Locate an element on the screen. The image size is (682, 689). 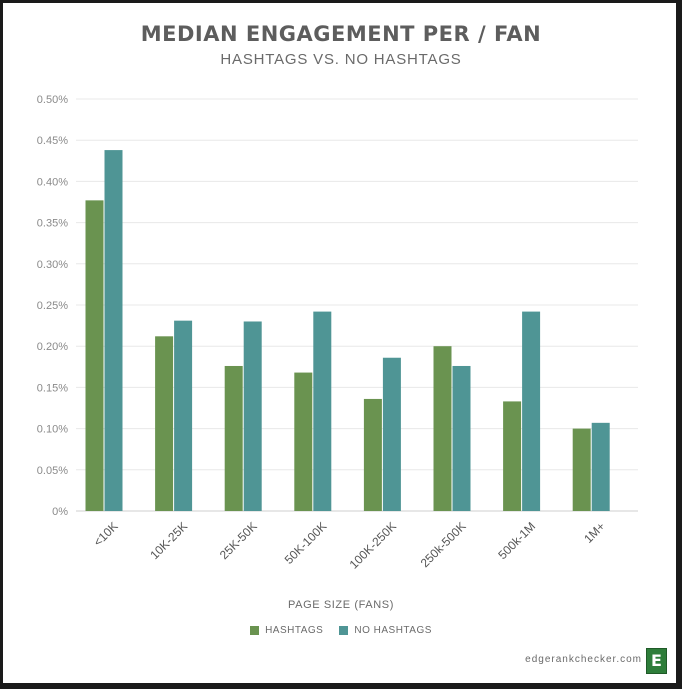
x-tick-label: 25K-50K is located at coordinates (238, 540).